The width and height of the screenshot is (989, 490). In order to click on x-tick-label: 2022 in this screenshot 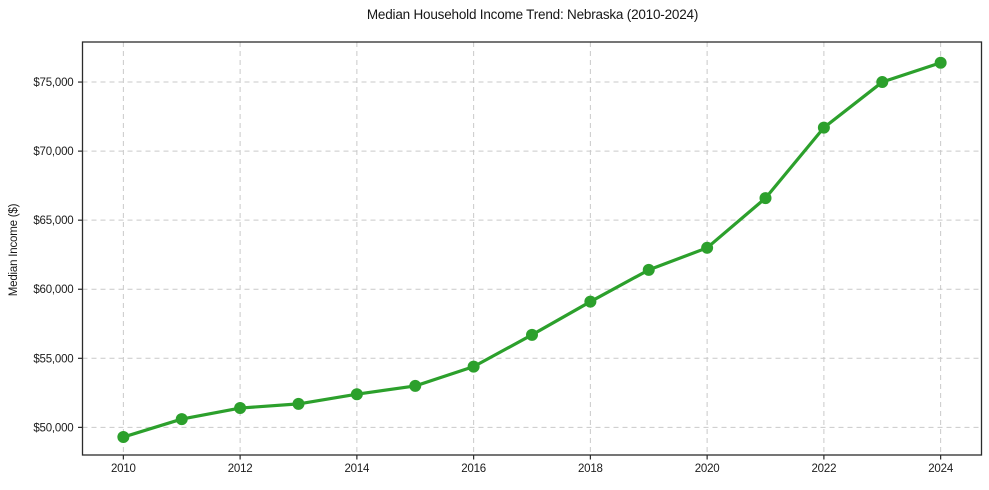, I will do `click(823, 469)`.